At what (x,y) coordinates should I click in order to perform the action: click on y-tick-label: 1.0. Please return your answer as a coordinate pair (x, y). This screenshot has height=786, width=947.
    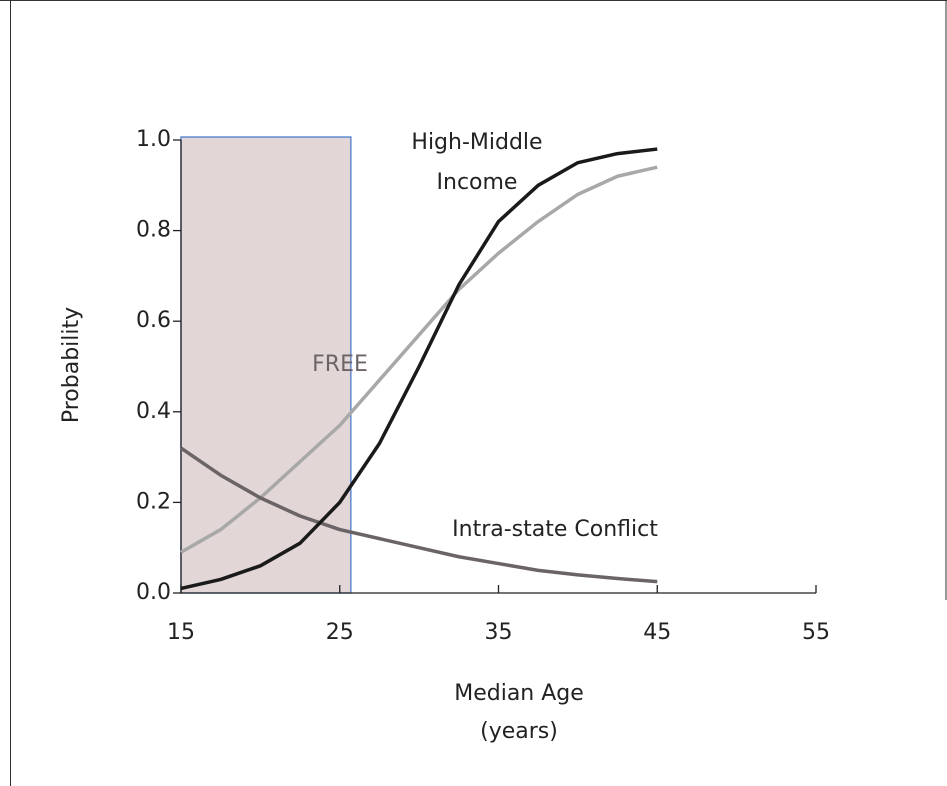
    Looking at the image, I should click on (153, 139).